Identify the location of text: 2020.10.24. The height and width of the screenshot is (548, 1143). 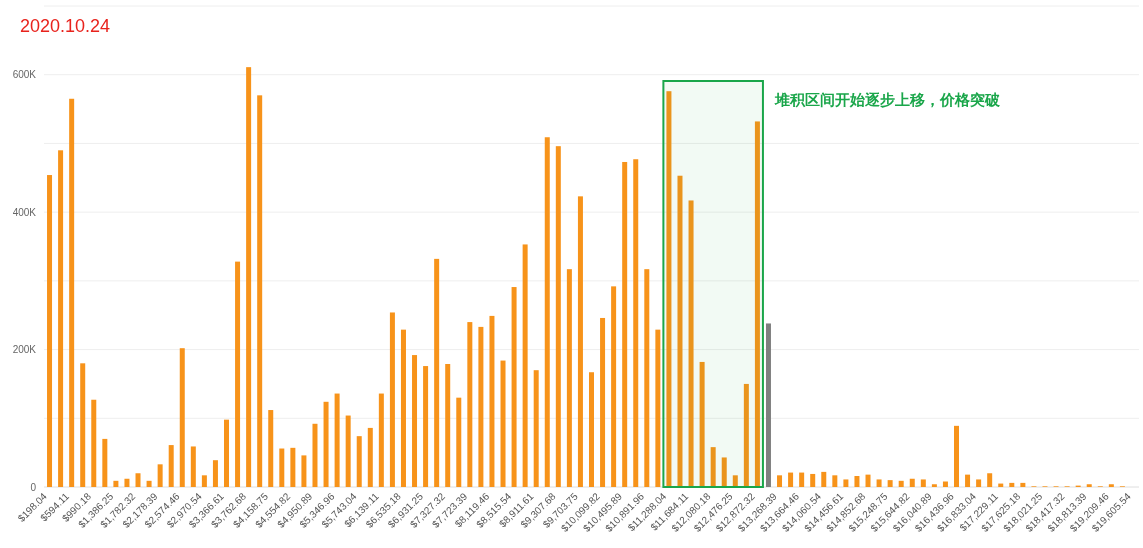
(65, 26).